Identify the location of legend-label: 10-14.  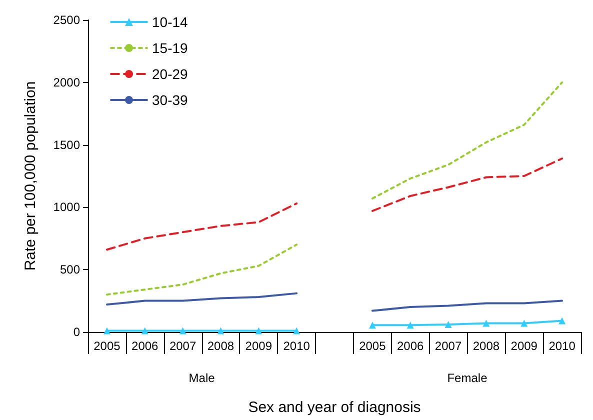
(170, 22).